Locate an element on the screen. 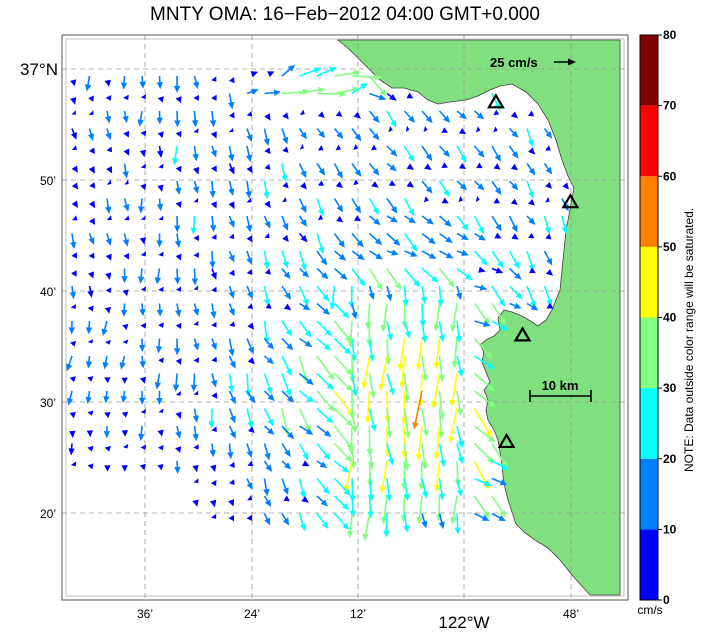  reference-arrow-head is located at coordinates (572, 62).